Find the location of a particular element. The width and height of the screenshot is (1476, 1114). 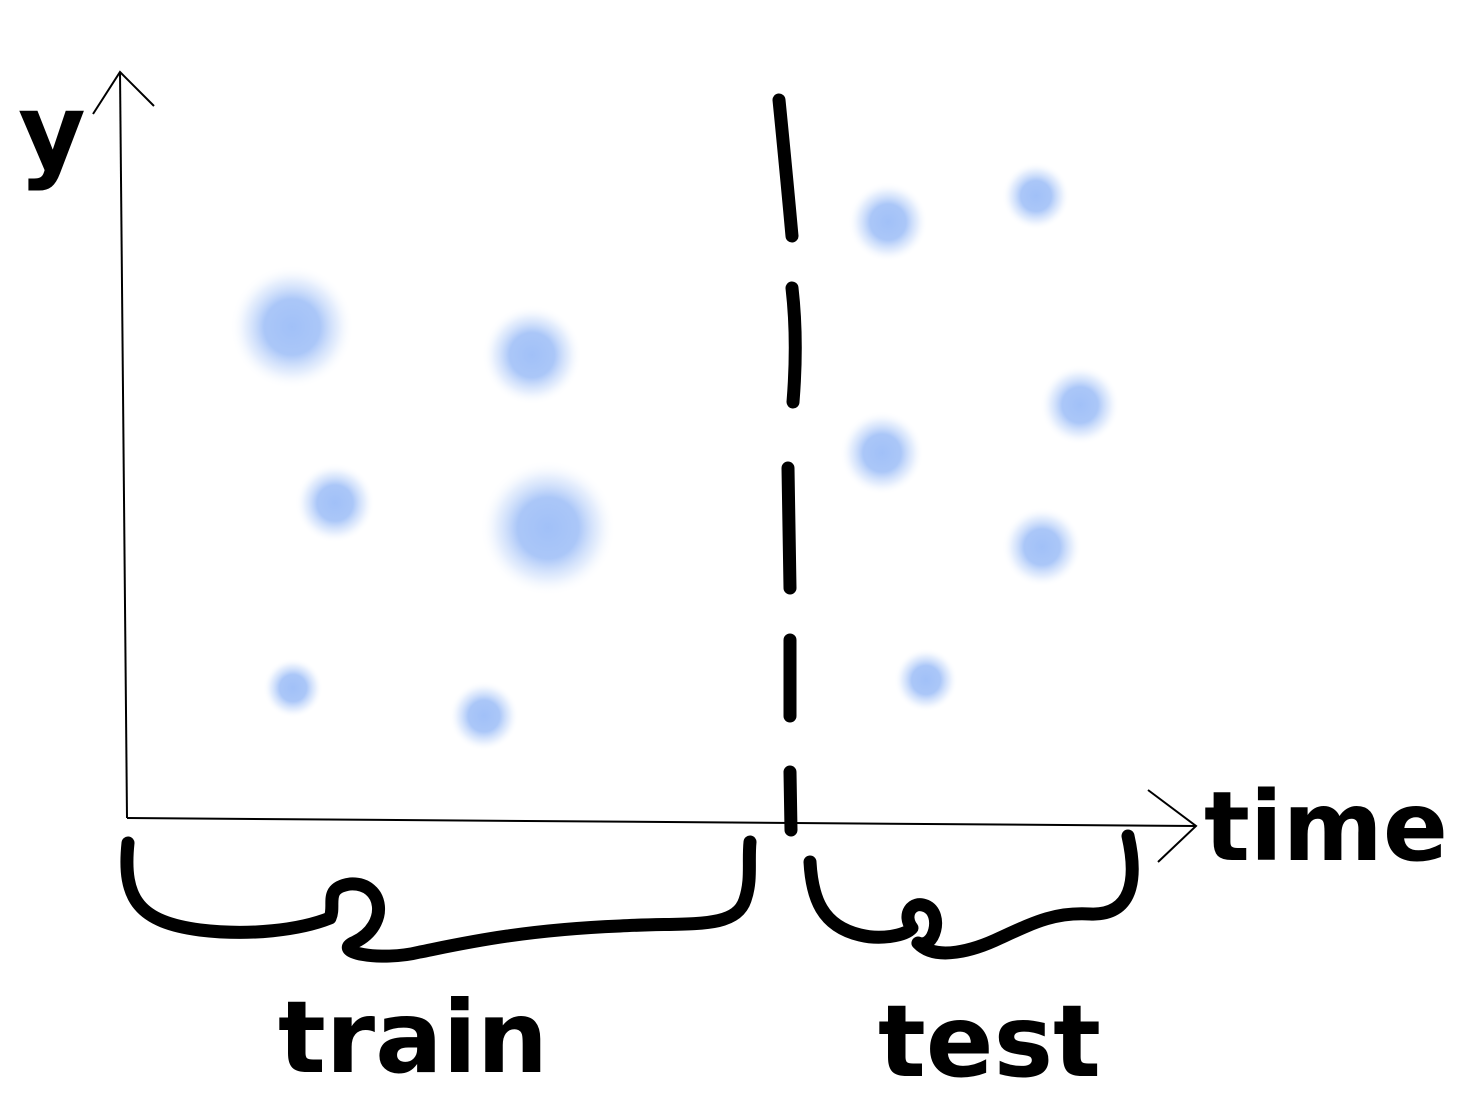

x-axis-label: time is located at coordinates (1326, 827).